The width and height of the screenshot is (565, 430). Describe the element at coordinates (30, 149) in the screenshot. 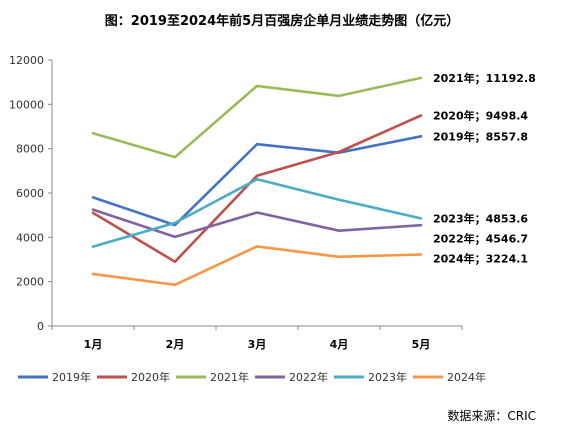

I see `y-tick-label: 8000` at that location.